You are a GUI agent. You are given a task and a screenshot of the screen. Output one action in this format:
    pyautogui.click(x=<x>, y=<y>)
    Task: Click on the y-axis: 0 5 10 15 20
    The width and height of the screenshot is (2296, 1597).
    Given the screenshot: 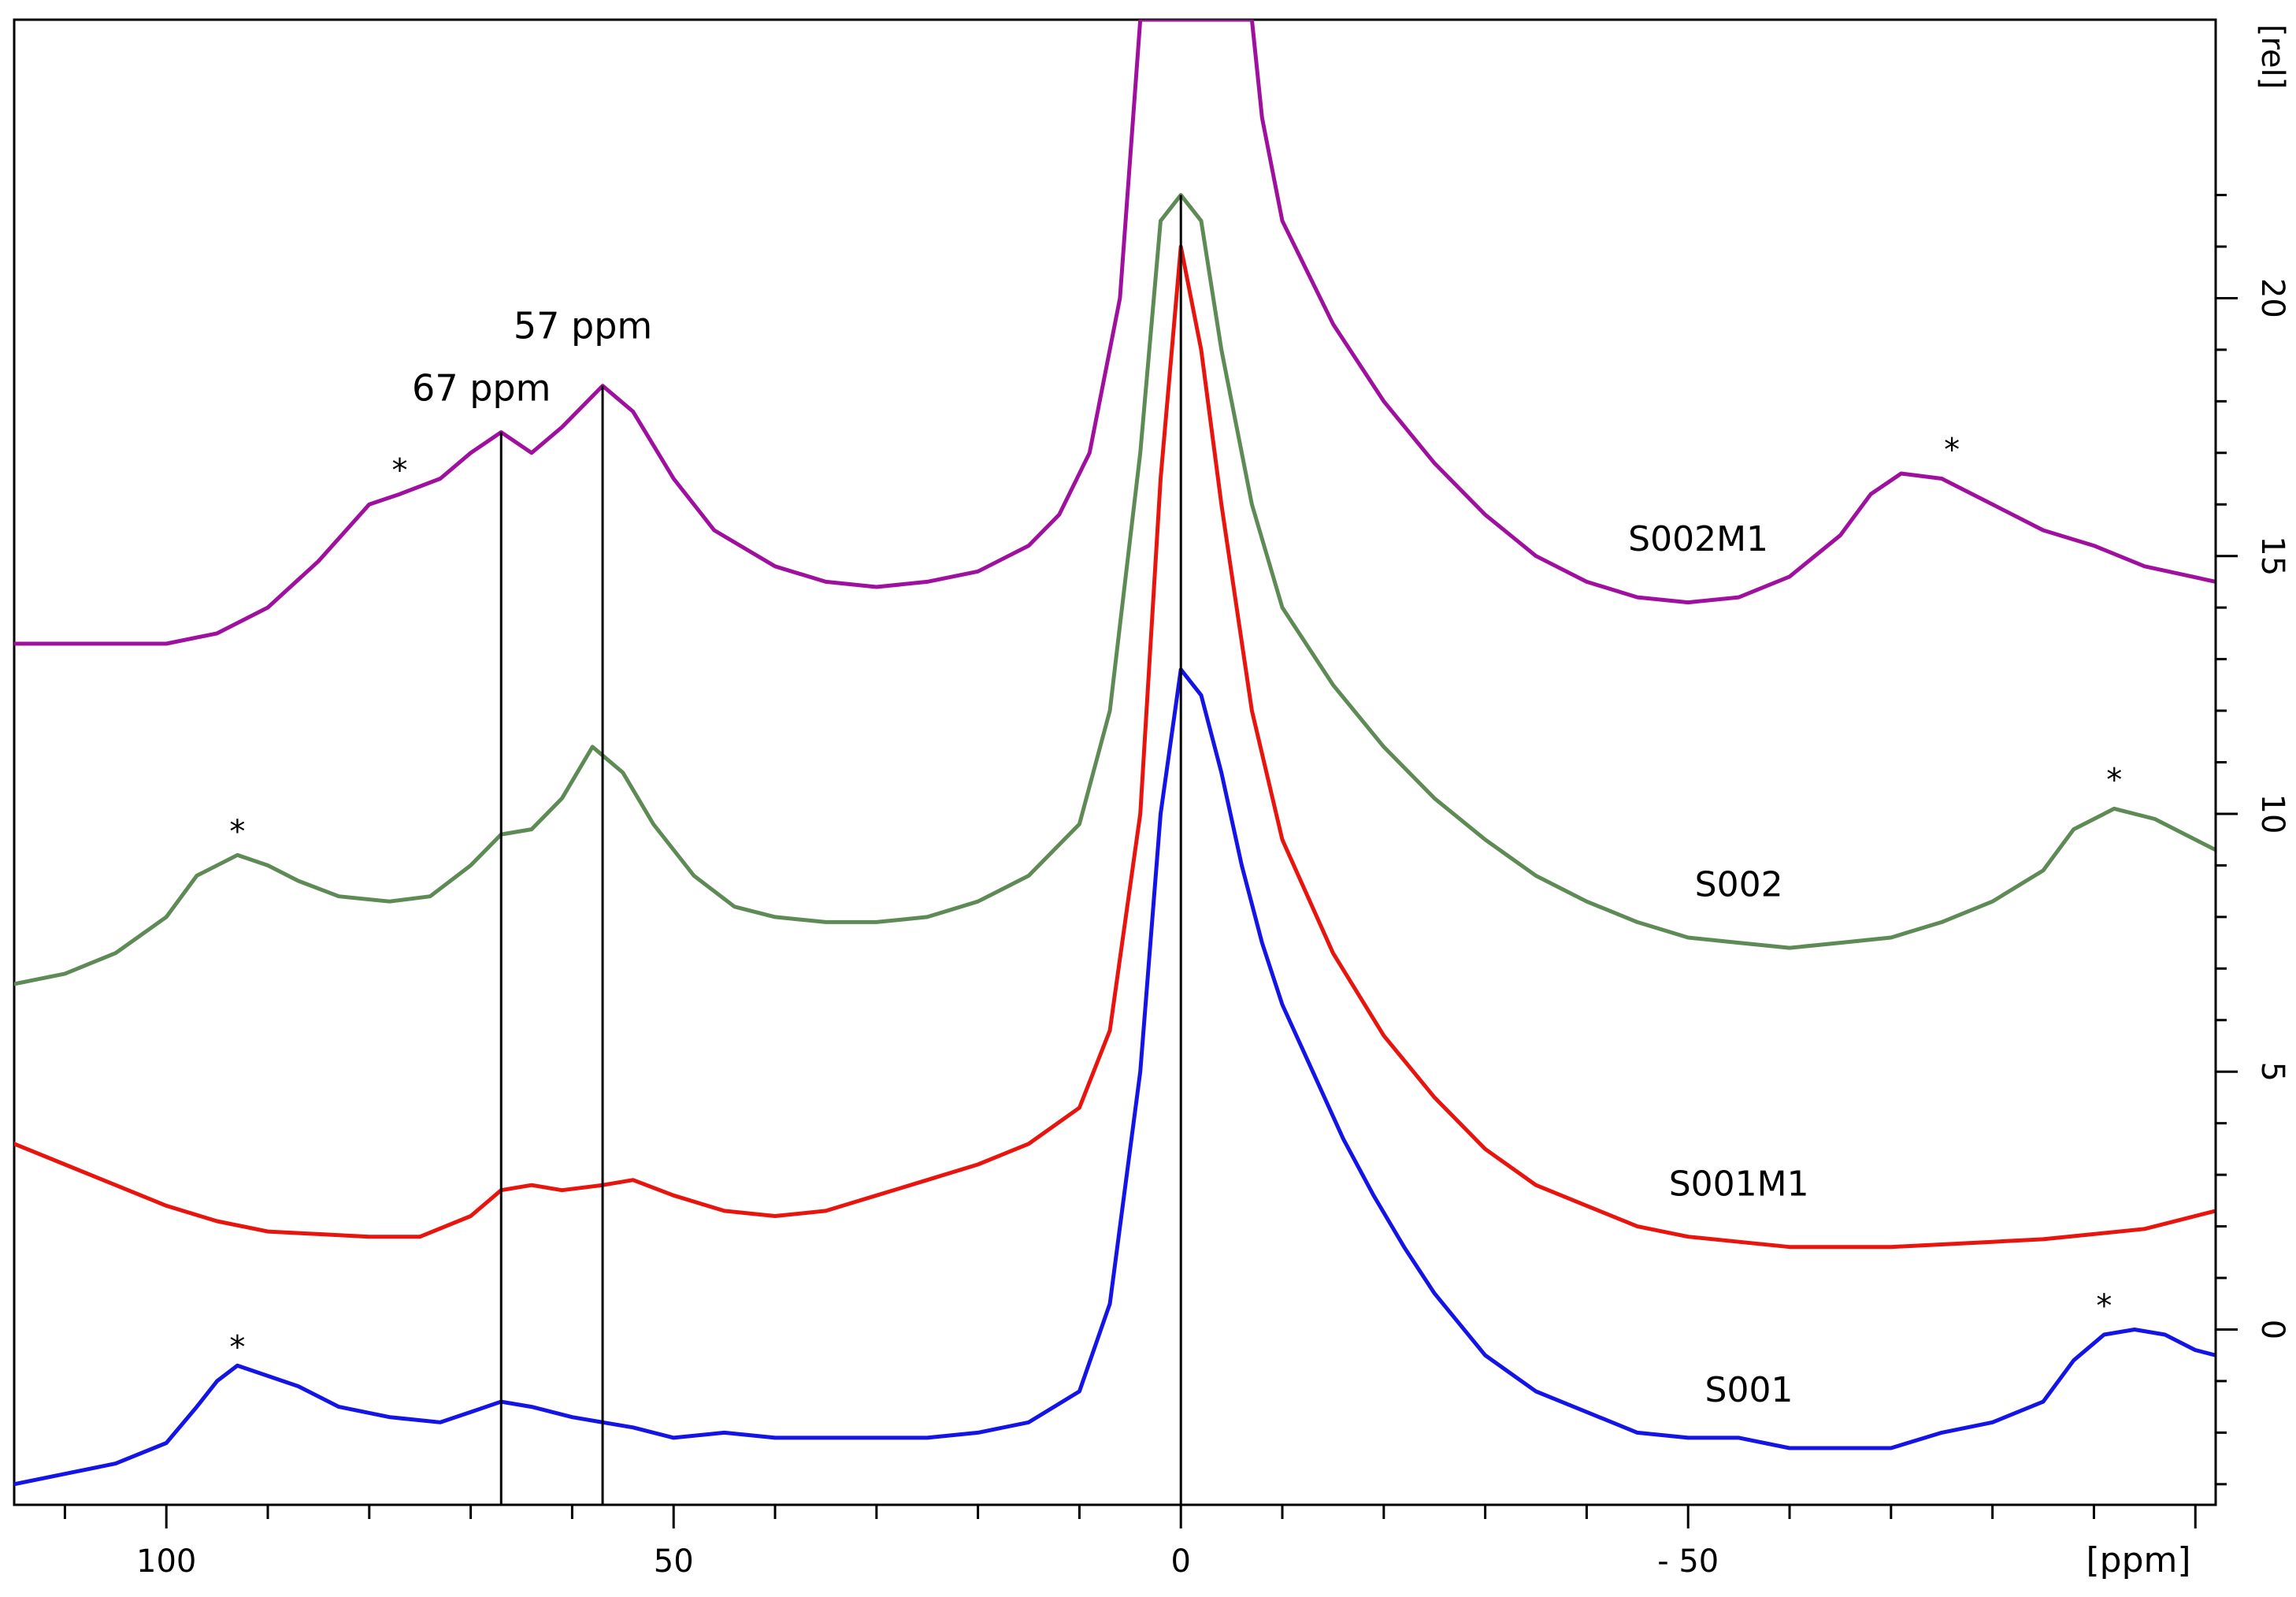 What is the action you would take?
    pyautogui.click(x=2252, y=762)
    